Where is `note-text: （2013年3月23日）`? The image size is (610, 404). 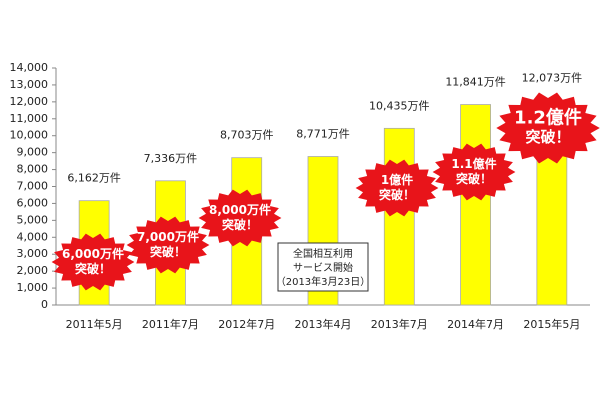
note-text: （2013年3月23日） is located at coordinates (323, 281).